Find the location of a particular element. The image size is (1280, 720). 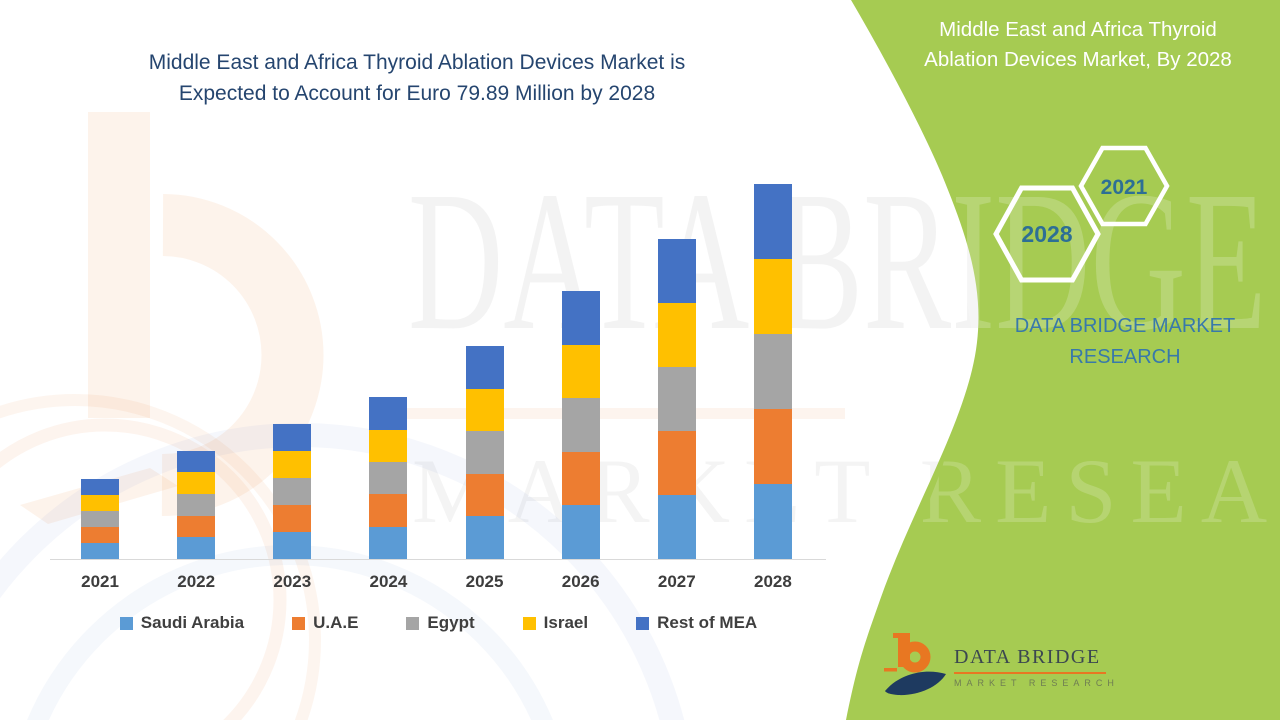

bar-segment-2021-Rest of MEA is located at coordinates (100, 487).